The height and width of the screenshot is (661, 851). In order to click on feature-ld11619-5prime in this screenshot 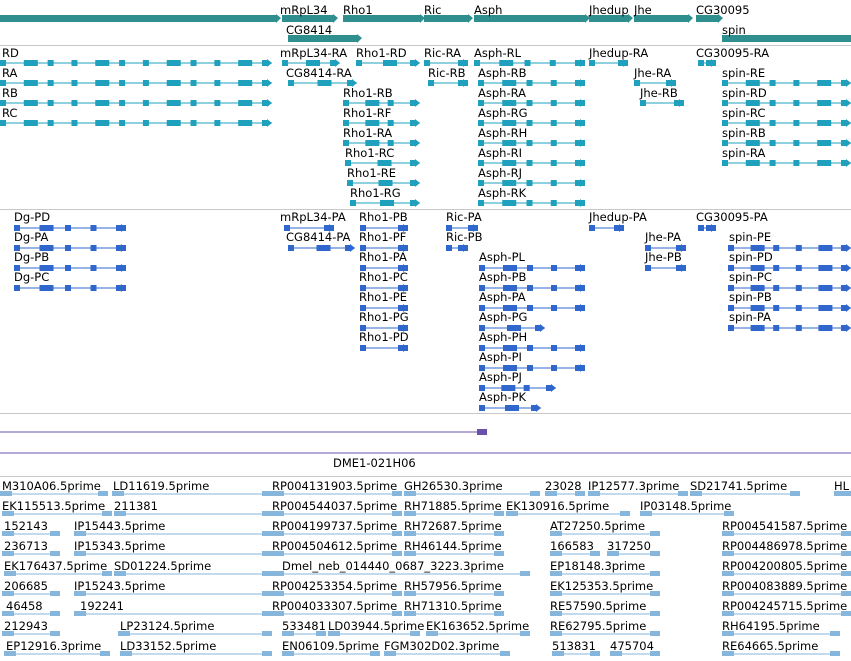, I will do `click(192, 493)`.